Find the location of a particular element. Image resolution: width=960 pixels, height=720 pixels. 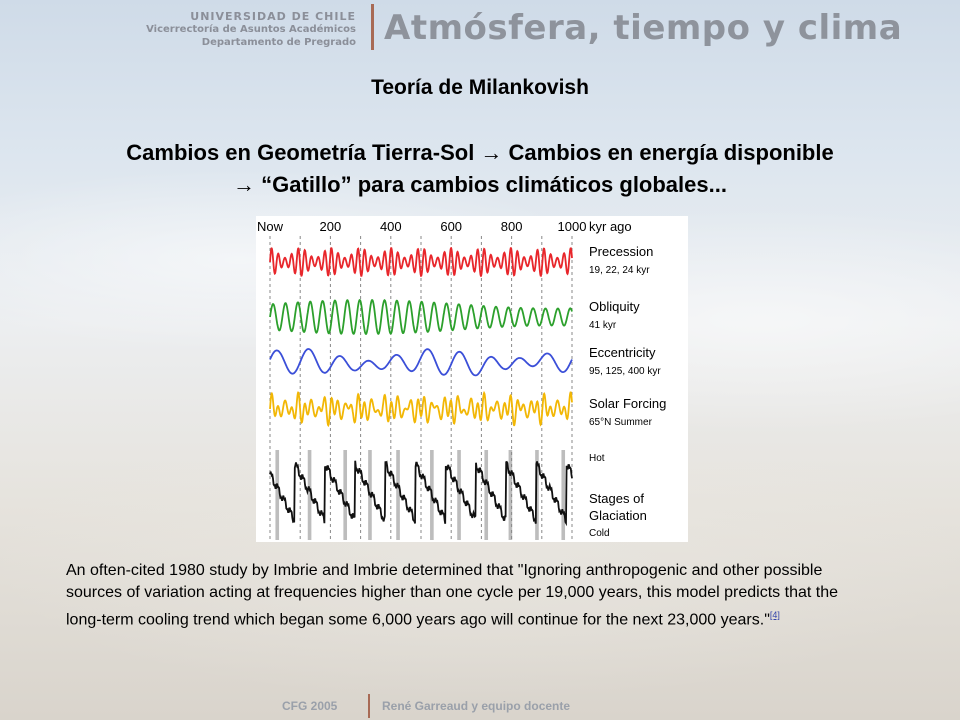

x-tick-label: 600 is located at coordinates (451, 226).